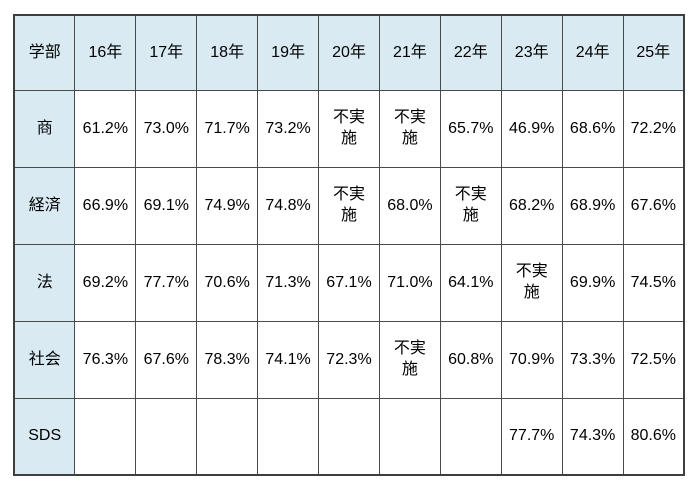 This screenshot has width=690, height=483. Describe the element at coordinates (227, 128) in the screenshot. I see `value-cell: 71.7%` at that location.